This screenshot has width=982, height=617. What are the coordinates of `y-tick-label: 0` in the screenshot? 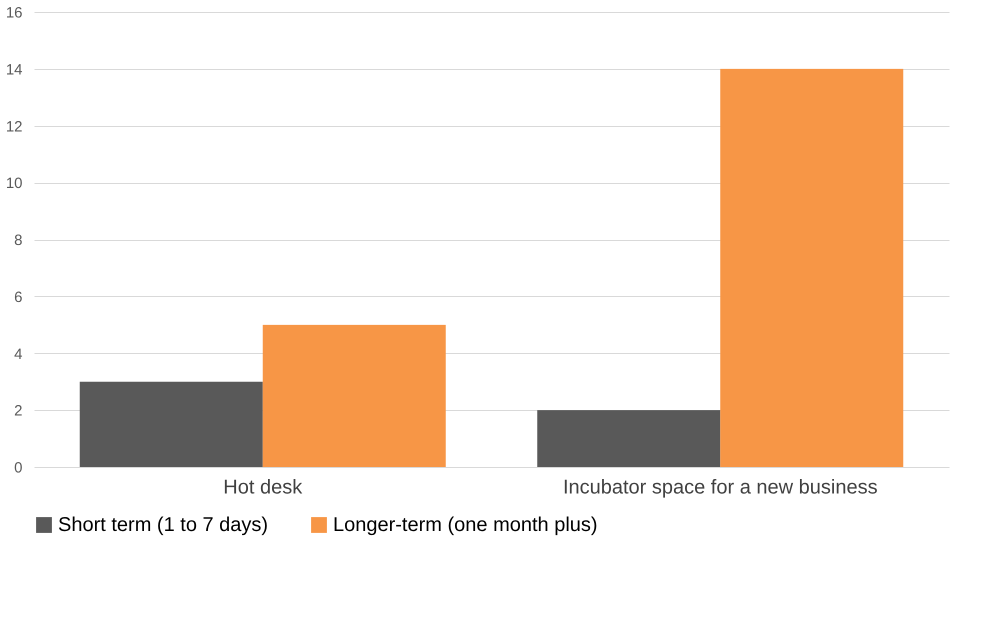 It's located at (18, 468).